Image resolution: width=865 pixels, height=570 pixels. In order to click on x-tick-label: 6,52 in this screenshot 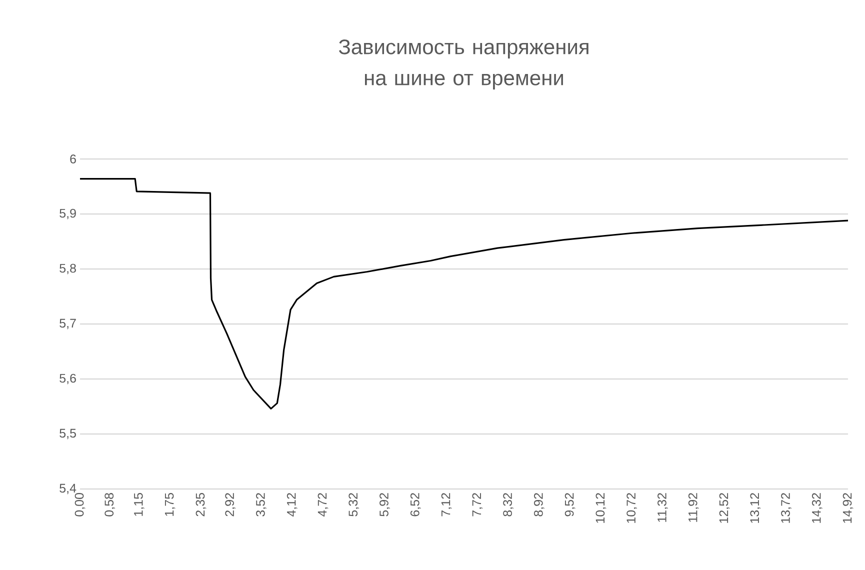, I will do `click(415, 504)`.